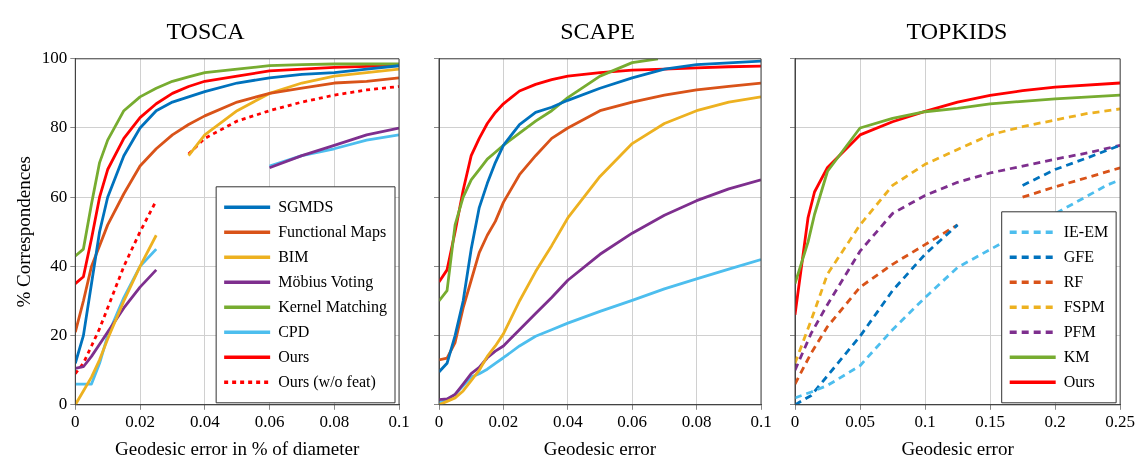 This screenshot has width=1145, height=471. I want to click on legend-label: Möbius Voting, so click(326, 281).